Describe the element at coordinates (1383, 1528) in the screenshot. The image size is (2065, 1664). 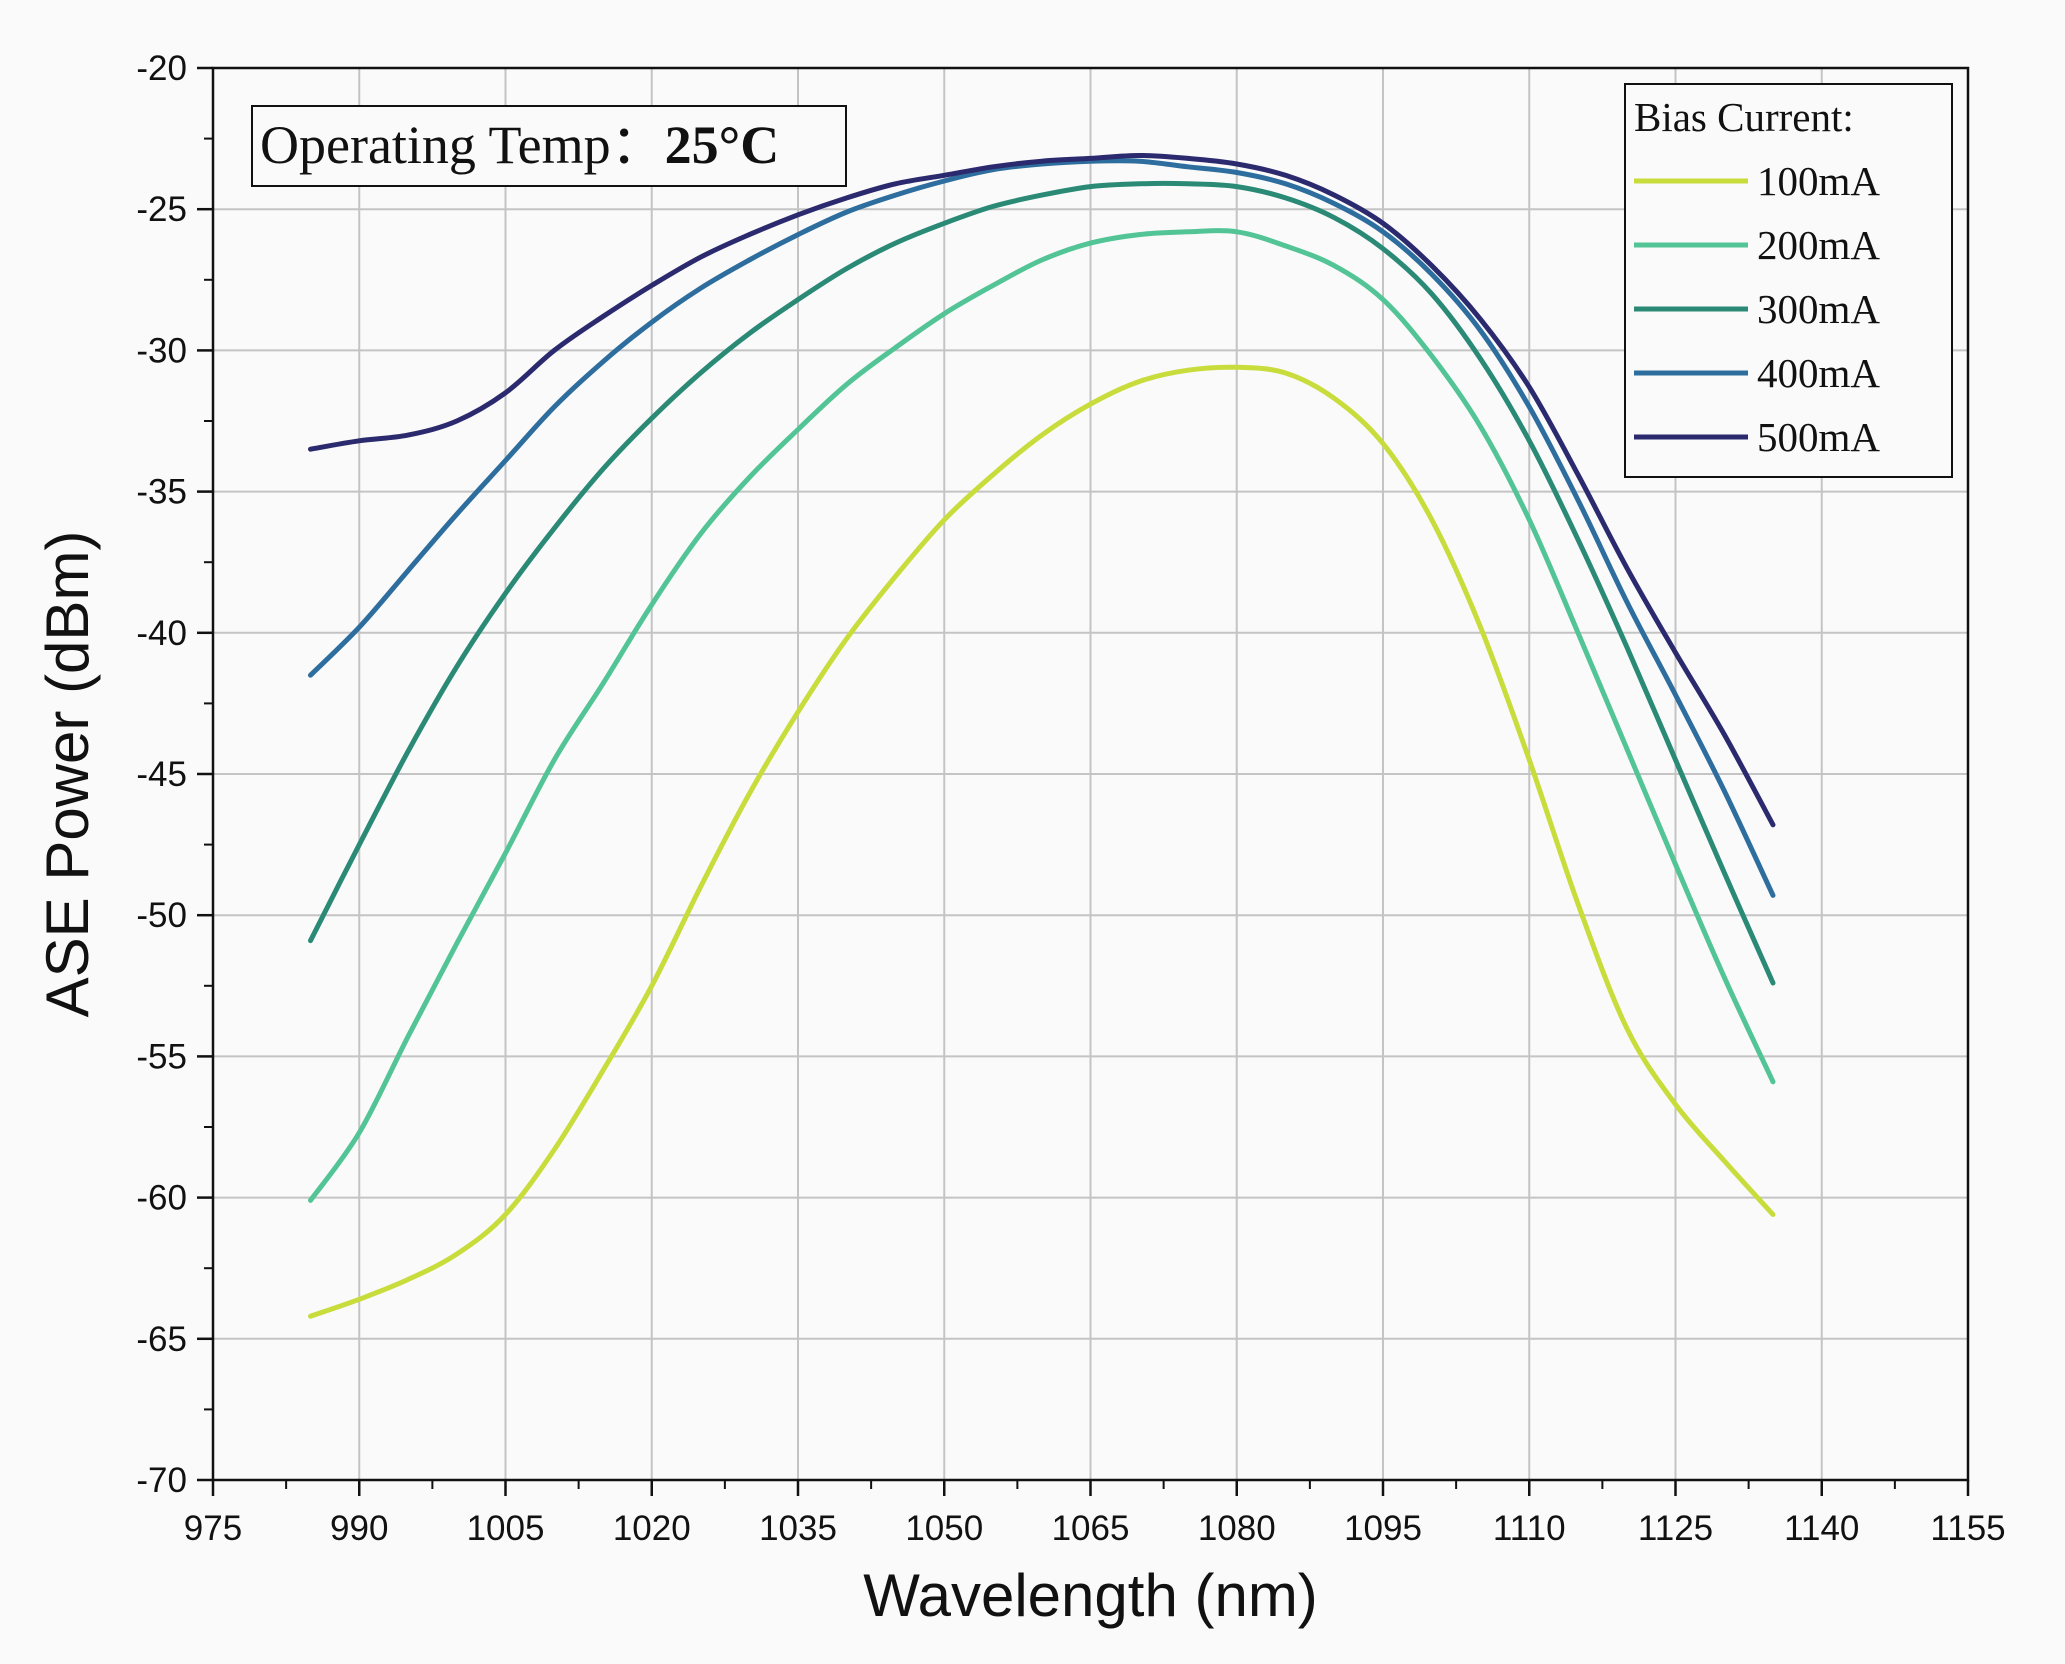
I see `x-tick-label: 1095` at that location.